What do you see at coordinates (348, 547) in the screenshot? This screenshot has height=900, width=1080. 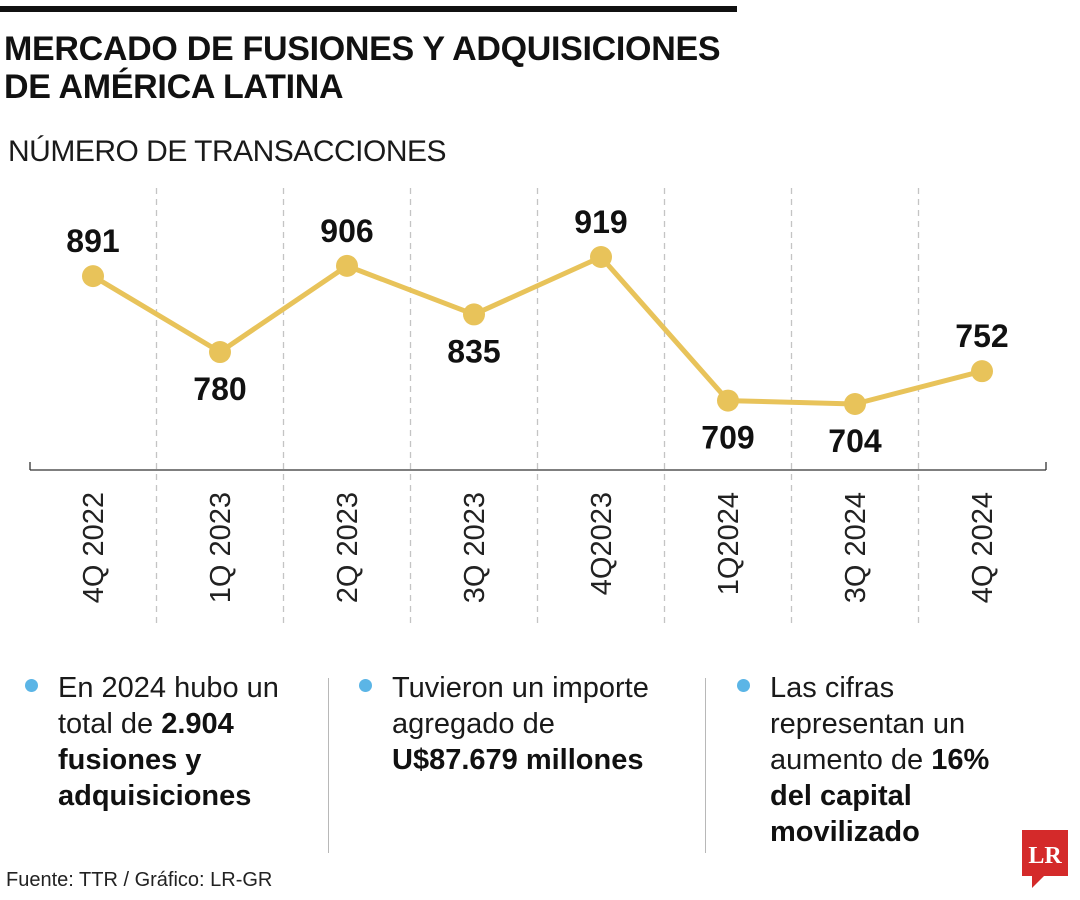 I see `x-tick-label: 2Q 2023` at bounding box center [348, 547].